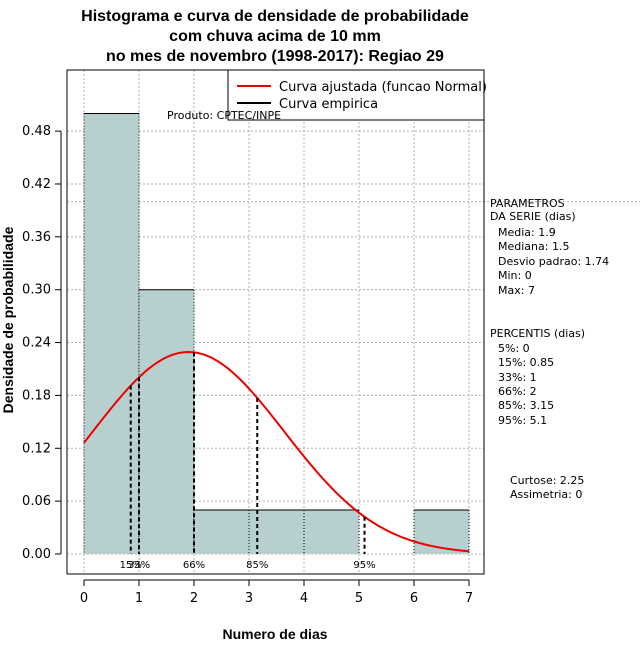  Describe the element at coordinates (84, 598) in the screenshot. I see `x-tick-label: 0` at that location.